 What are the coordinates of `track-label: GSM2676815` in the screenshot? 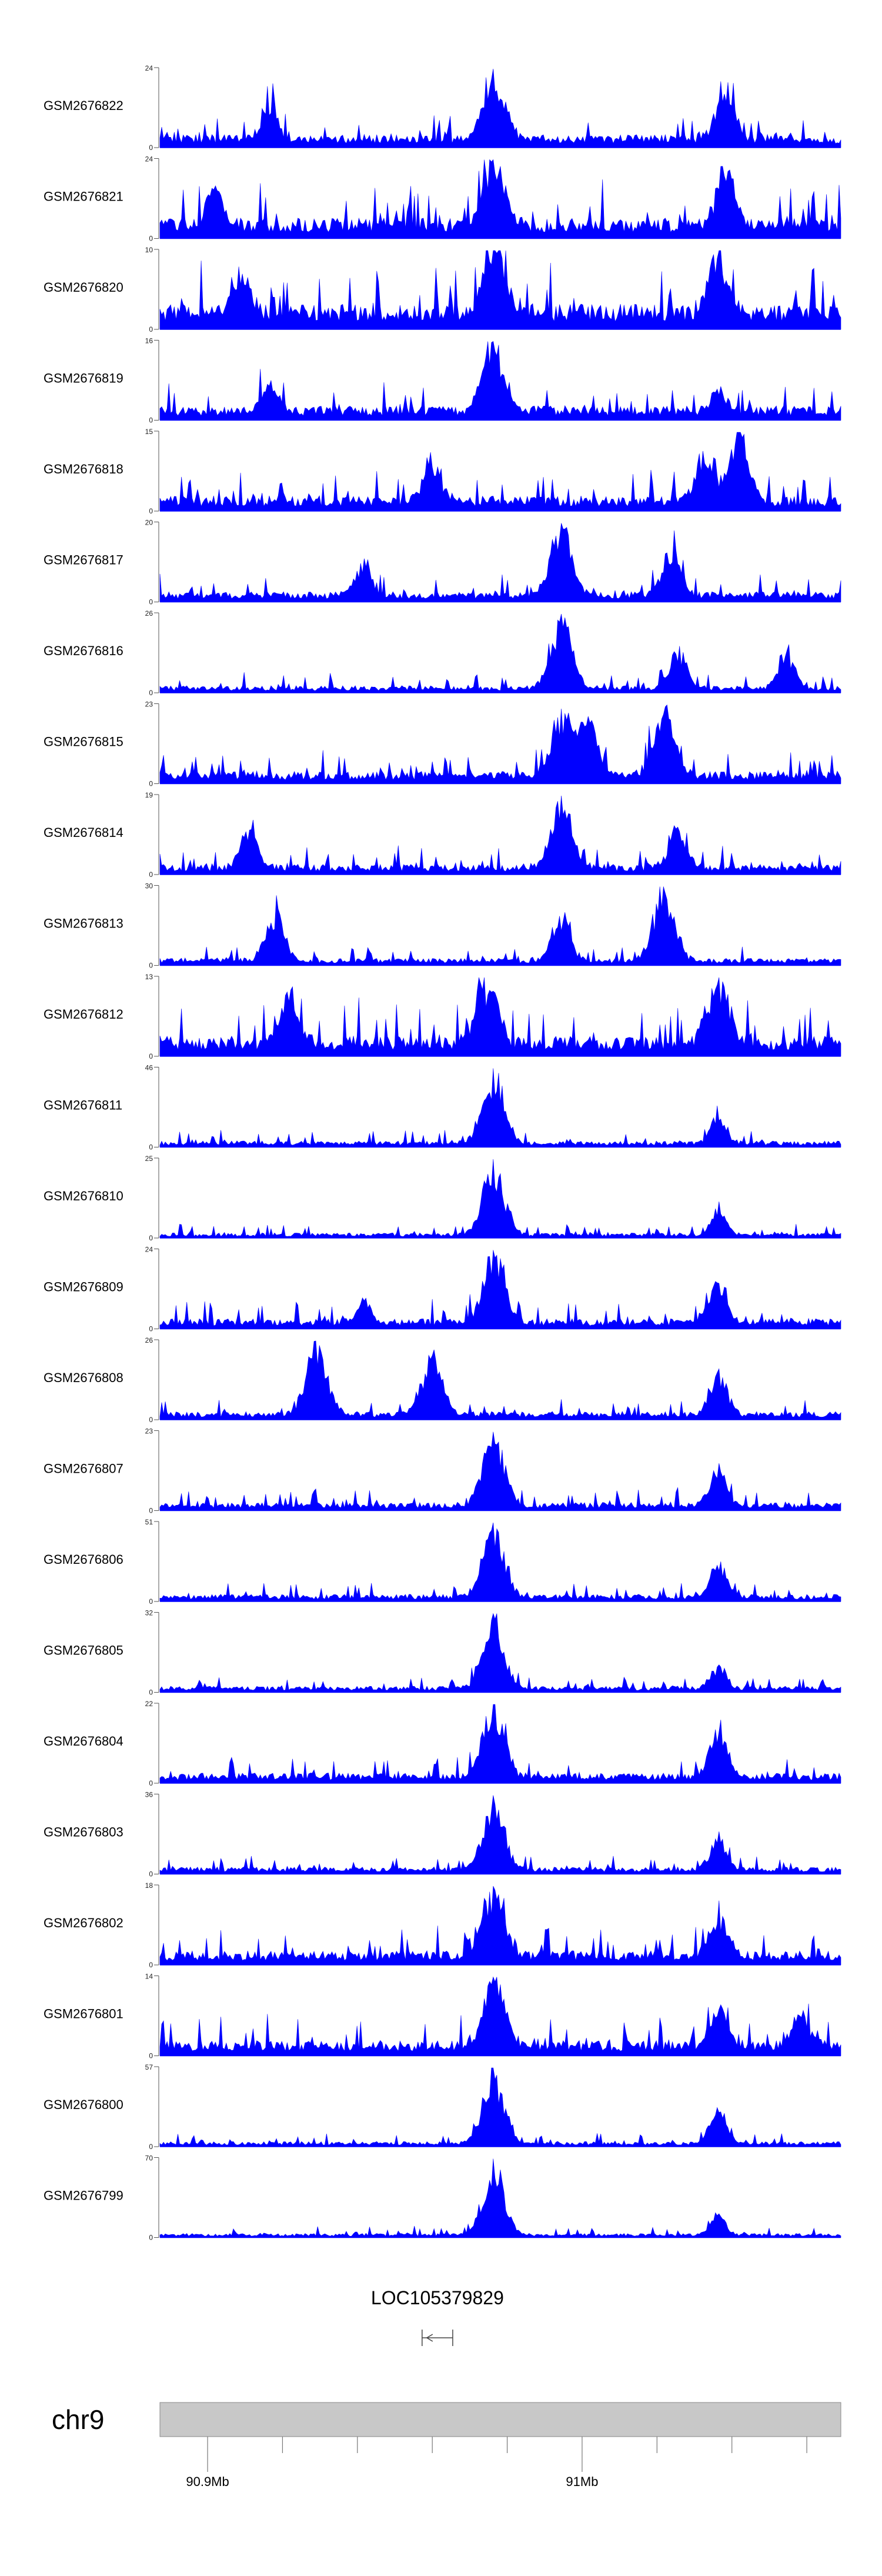 It's located at (83, 742).